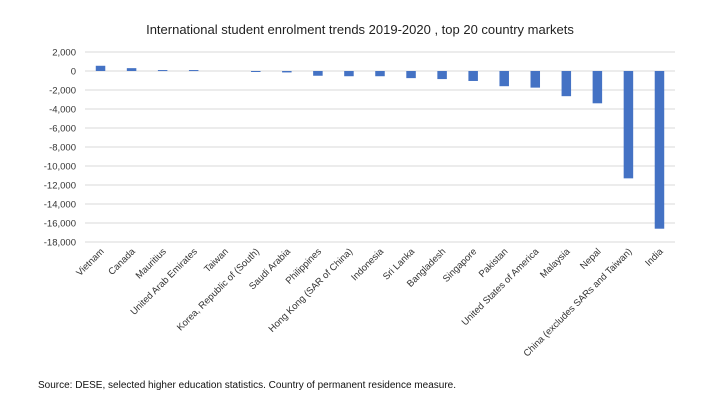 The width and height of the screenshot is (720, 405). Describe the element at coordinates (60, 186) in the screenshot. I see `y-tick-label: -12,000` at that location.